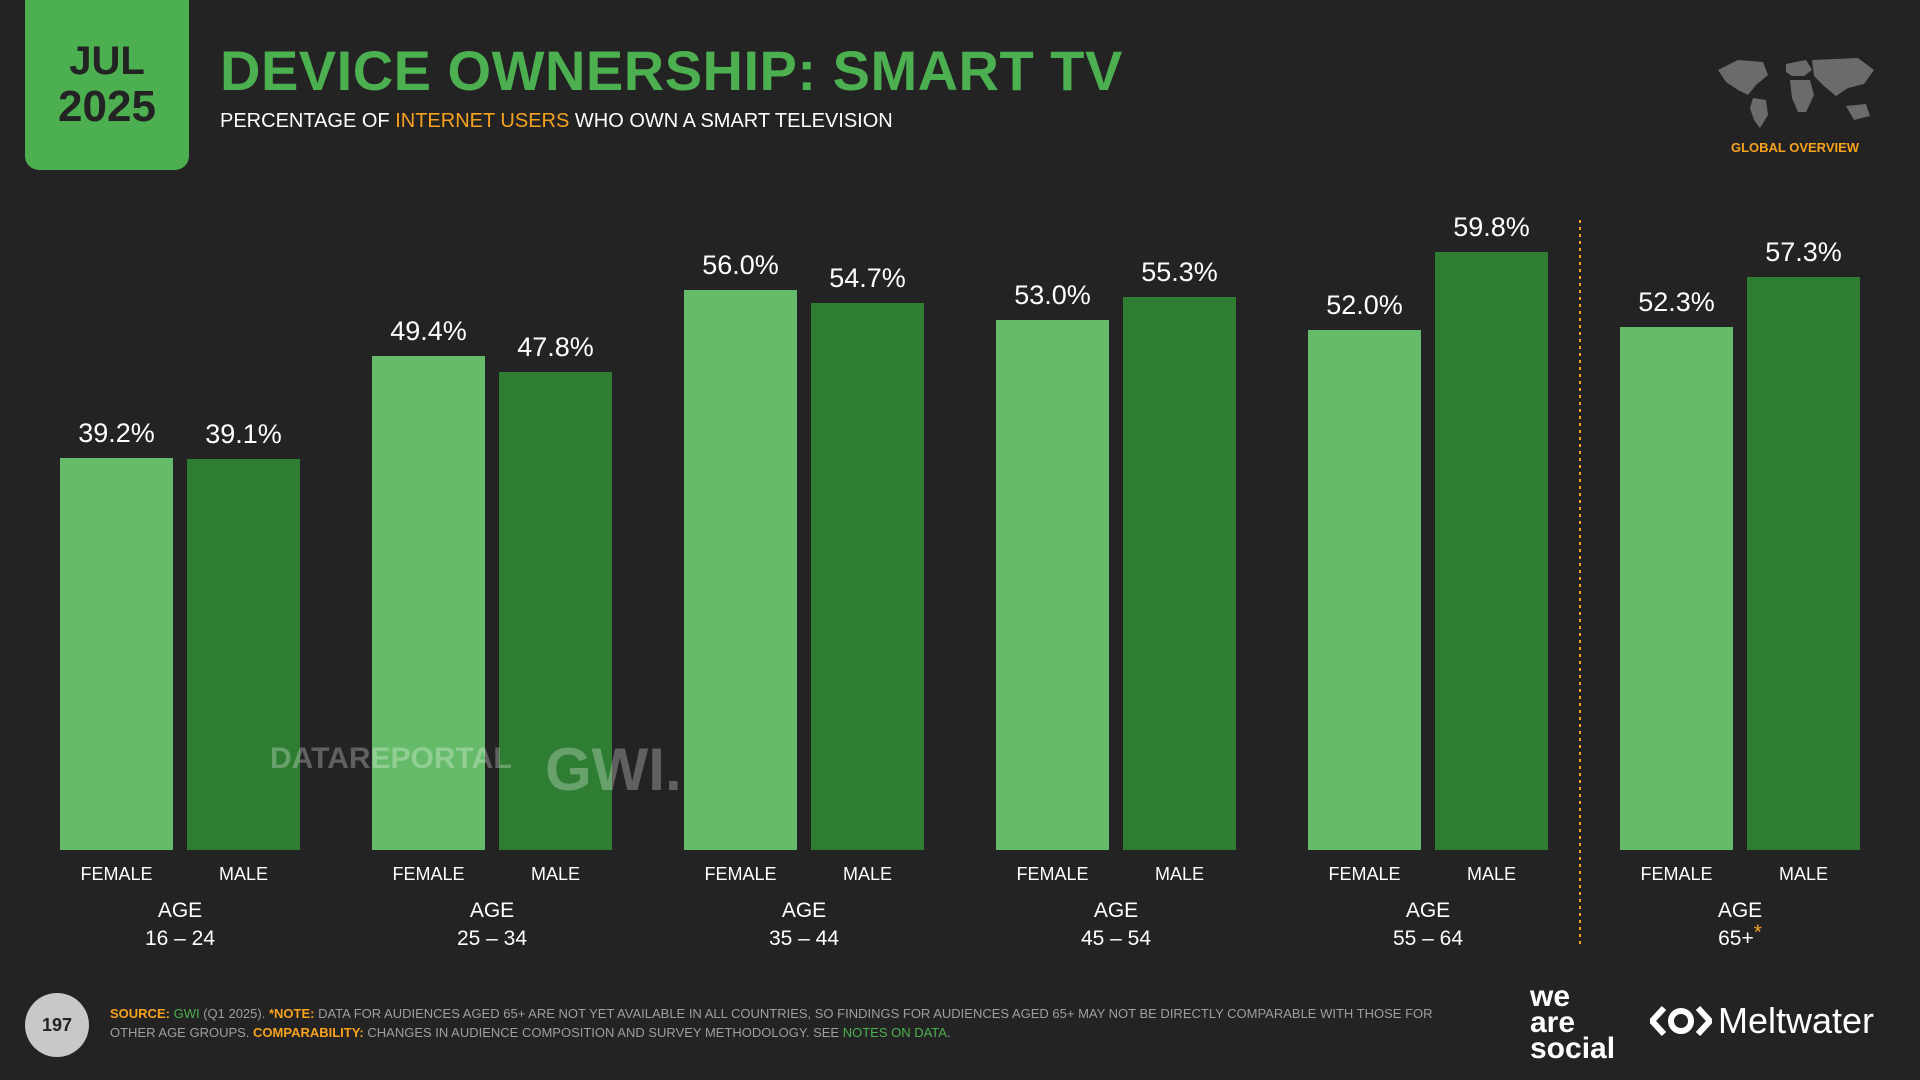  Describe the element at coordinates (180, 910) in the screenshot. I see `category-prefix-0: AGE` at that location.